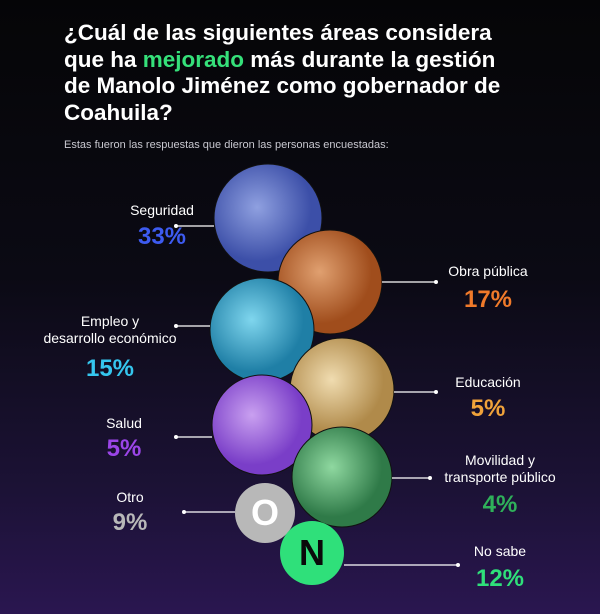 This screenshot has width=600, height=614. I want to click on item-label: Educación, so click(487, 382).